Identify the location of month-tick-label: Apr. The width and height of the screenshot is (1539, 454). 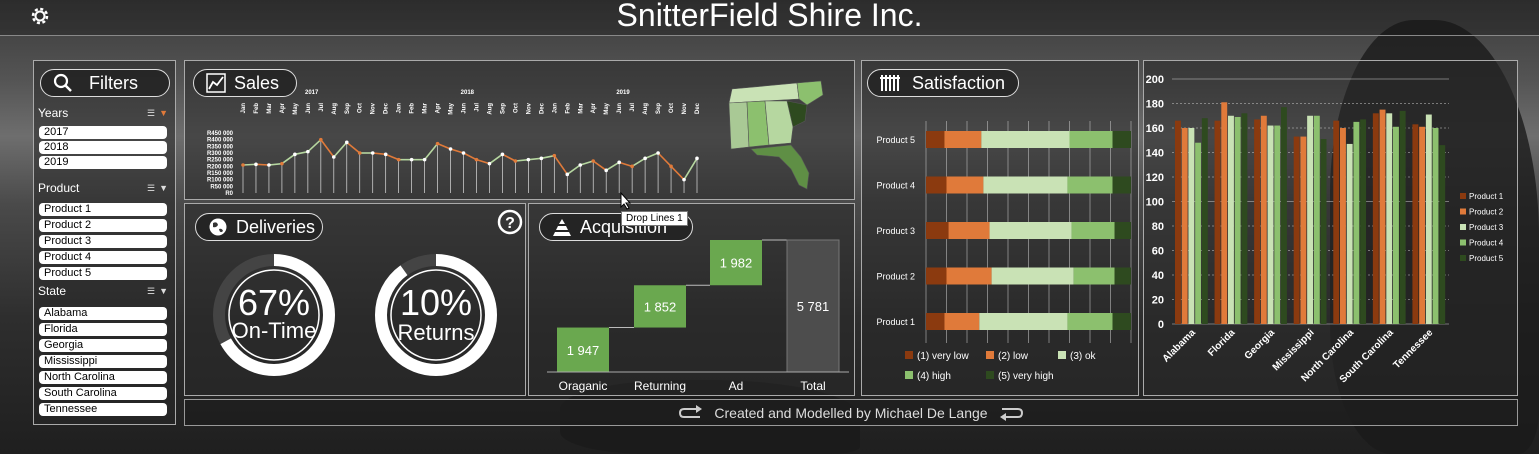
(439, 107).